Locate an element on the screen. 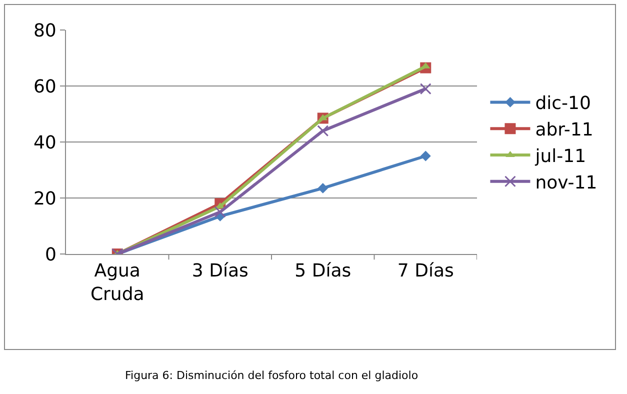  x-tick-label: 3 Días is located at coordinates (220, 271).